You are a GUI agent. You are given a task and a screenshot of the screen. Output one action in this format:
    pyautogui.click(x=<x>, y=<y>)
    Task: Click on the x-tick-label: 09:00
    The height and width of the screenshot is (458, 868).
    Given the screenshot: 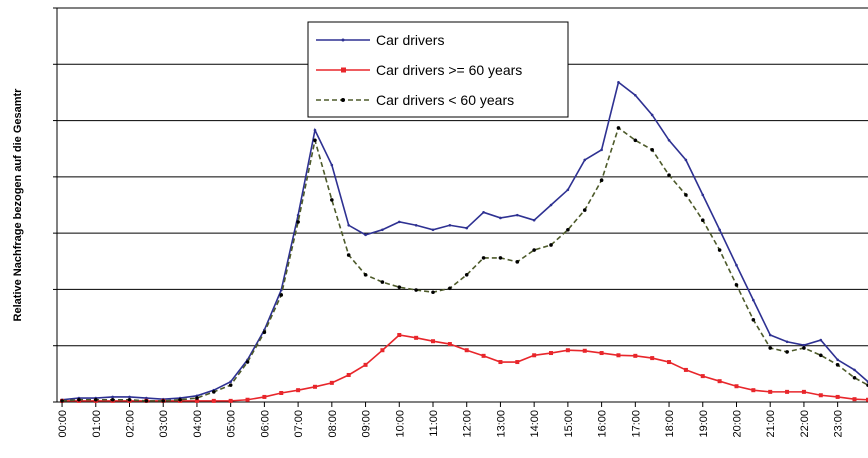 What is the action you would take?
    pyautogui.click(x=367, y=424)
    